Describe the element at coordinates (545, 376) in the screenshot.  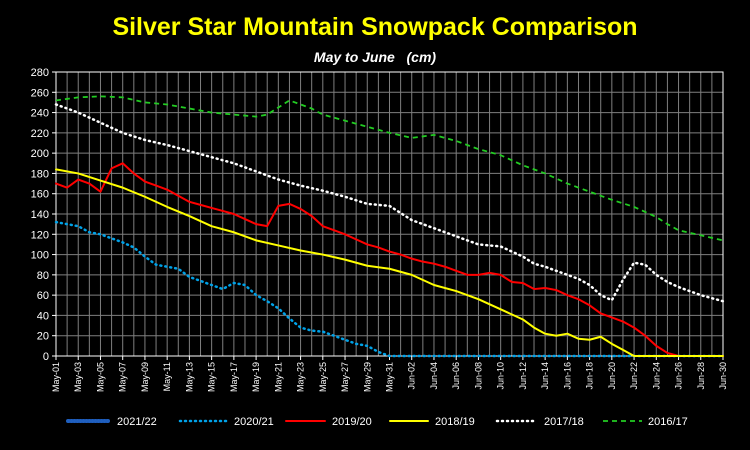
I see `x-tick-label: Jun-14` at that location.